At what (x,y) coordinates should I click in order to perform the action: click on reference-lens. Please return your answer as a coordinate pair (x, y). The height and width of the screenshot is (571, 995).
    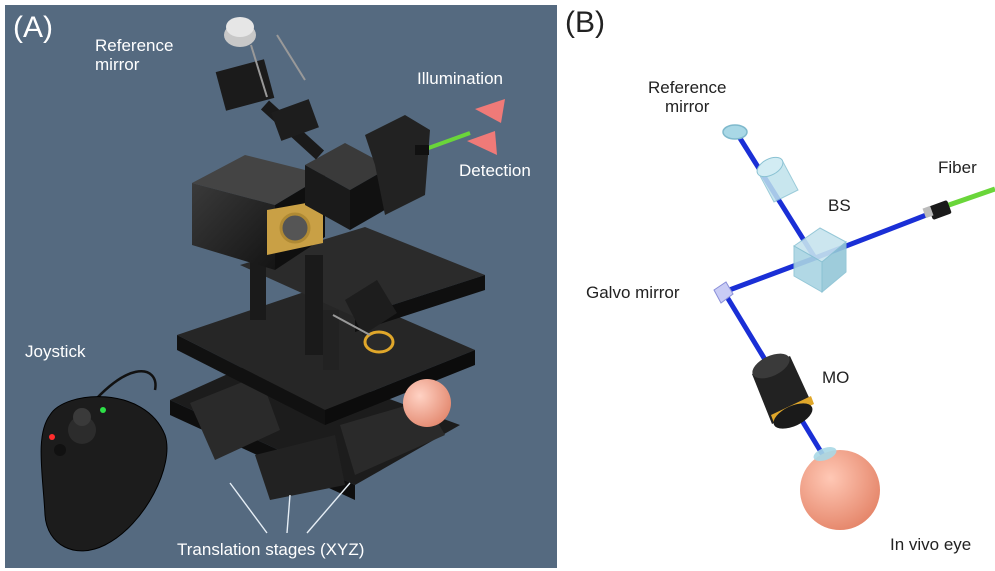
    Looking at the image, I should click on (777, 179).